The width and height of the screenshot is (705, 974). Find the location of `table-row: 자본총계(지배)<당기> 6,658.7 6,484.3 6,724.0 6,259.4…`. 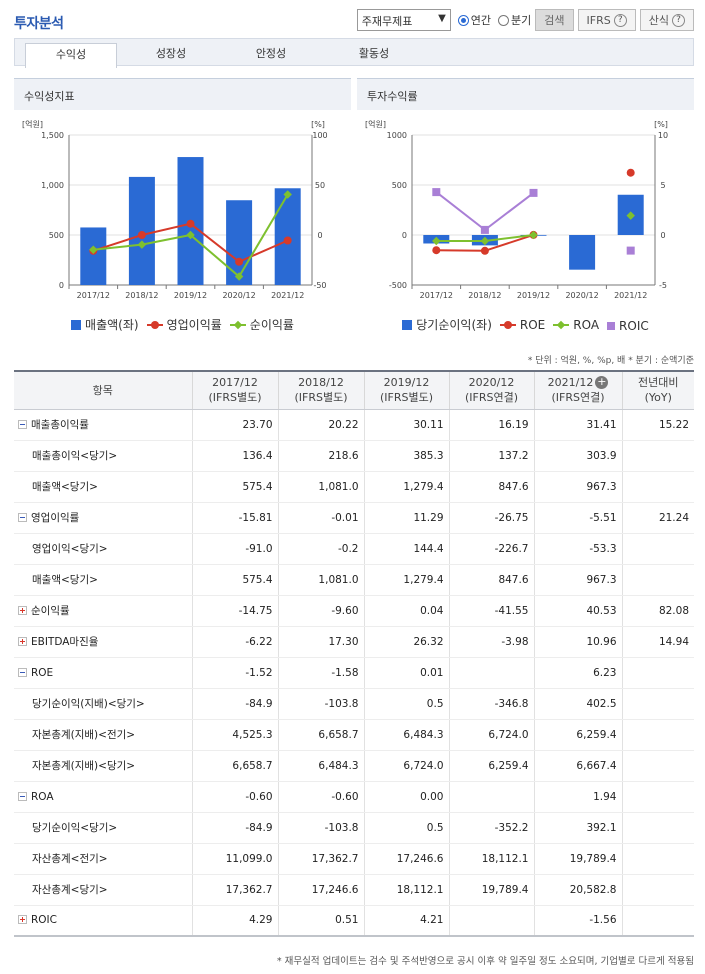

table-row: 자본총계(지배)<당기> 6,658.7 6,484.3 6,724.0 6,259.4… is located at coordinates (354, 766).